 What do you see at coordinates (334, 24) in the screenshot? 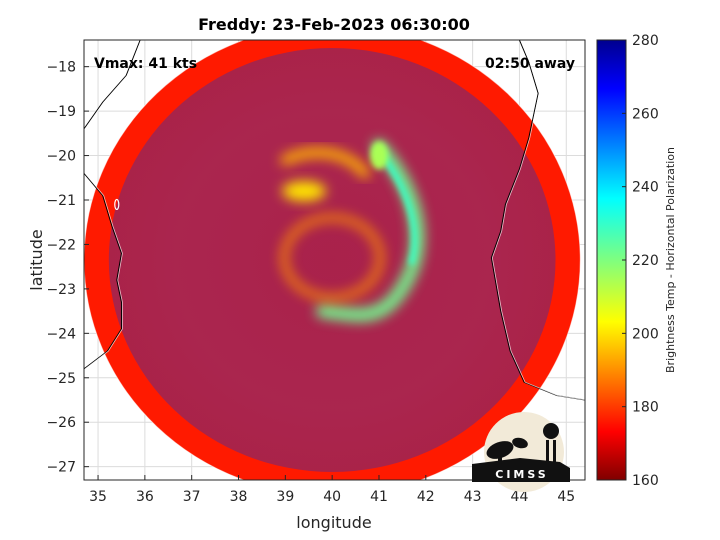
I see `chart-title: Freddy: 23-Feb-2023 06:30:00` at bounding box center [334, 24].